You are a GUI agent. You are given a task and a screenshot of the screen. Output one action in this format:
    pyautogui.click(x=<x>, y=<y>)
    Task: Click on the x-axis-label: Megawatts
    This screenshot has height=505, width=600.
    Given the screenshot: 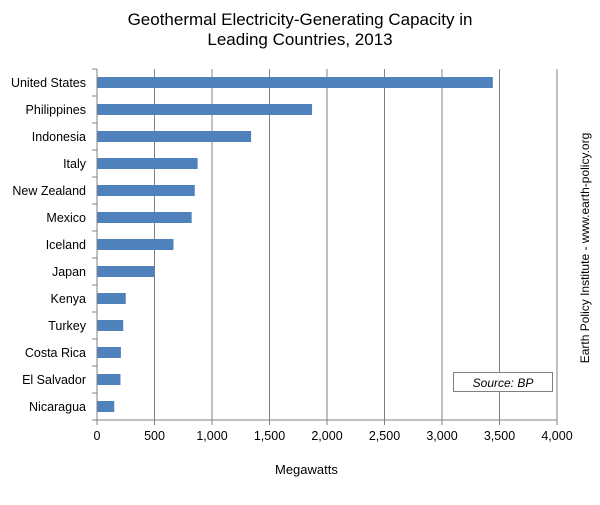 What is the action you would take?
    pyautogui.click(x=306, y=469)
    